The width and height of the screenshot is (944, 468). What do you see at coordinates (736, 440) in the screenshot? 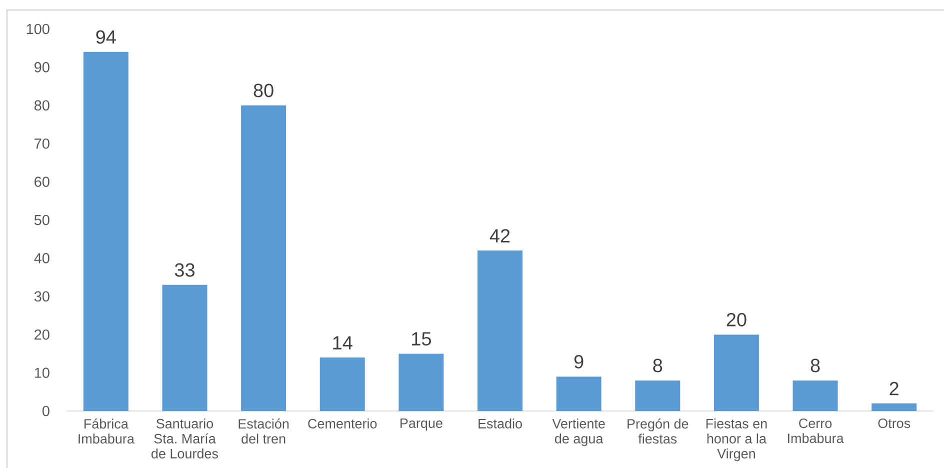
I see `x-tick-label: Fiestas en honor a la Virgen` at bounding box center [736, 440].